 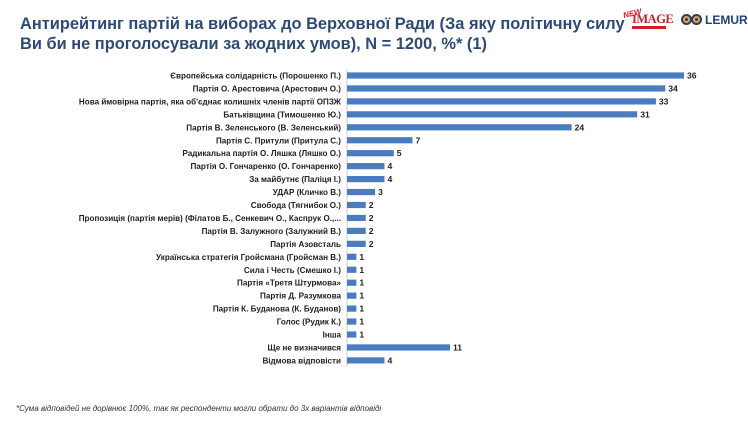 What do you see at coordinates (457, 347) in the screenshot?
I see `value-label: 11` at bounding box center [457, 347].